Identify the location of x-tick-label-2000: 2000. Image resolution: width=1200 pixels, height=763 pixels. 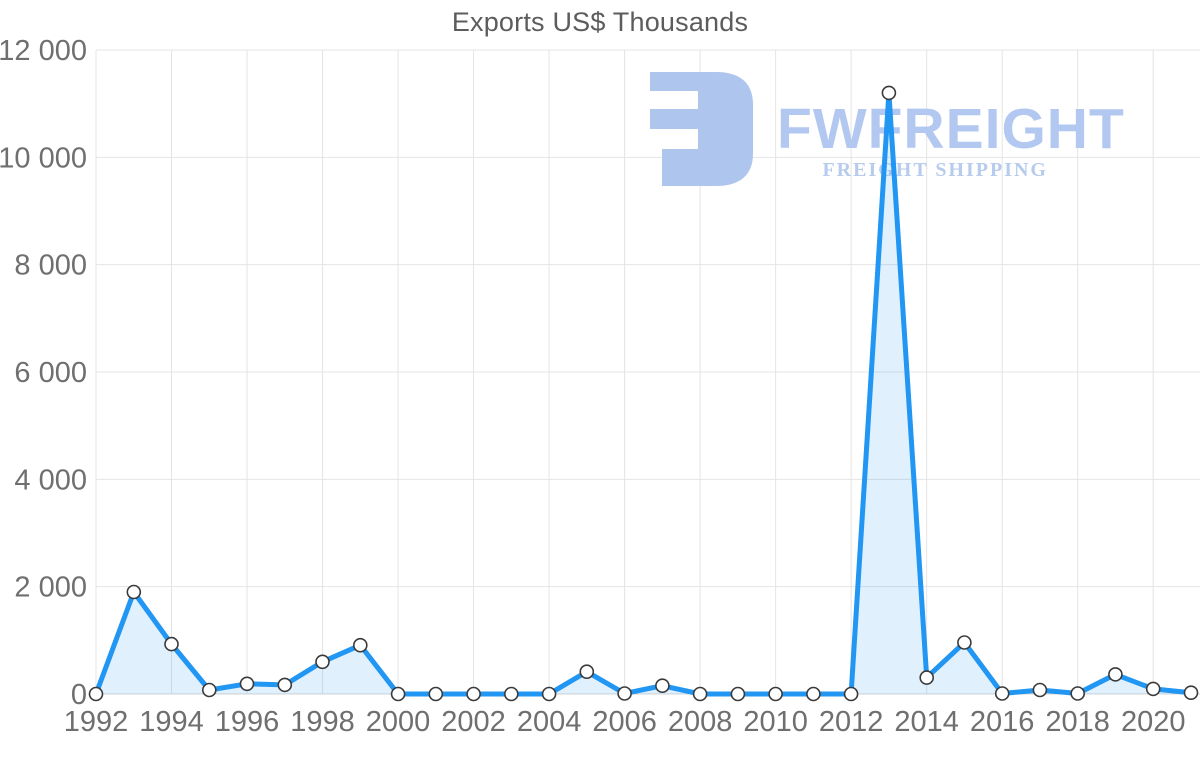
(398, 722).